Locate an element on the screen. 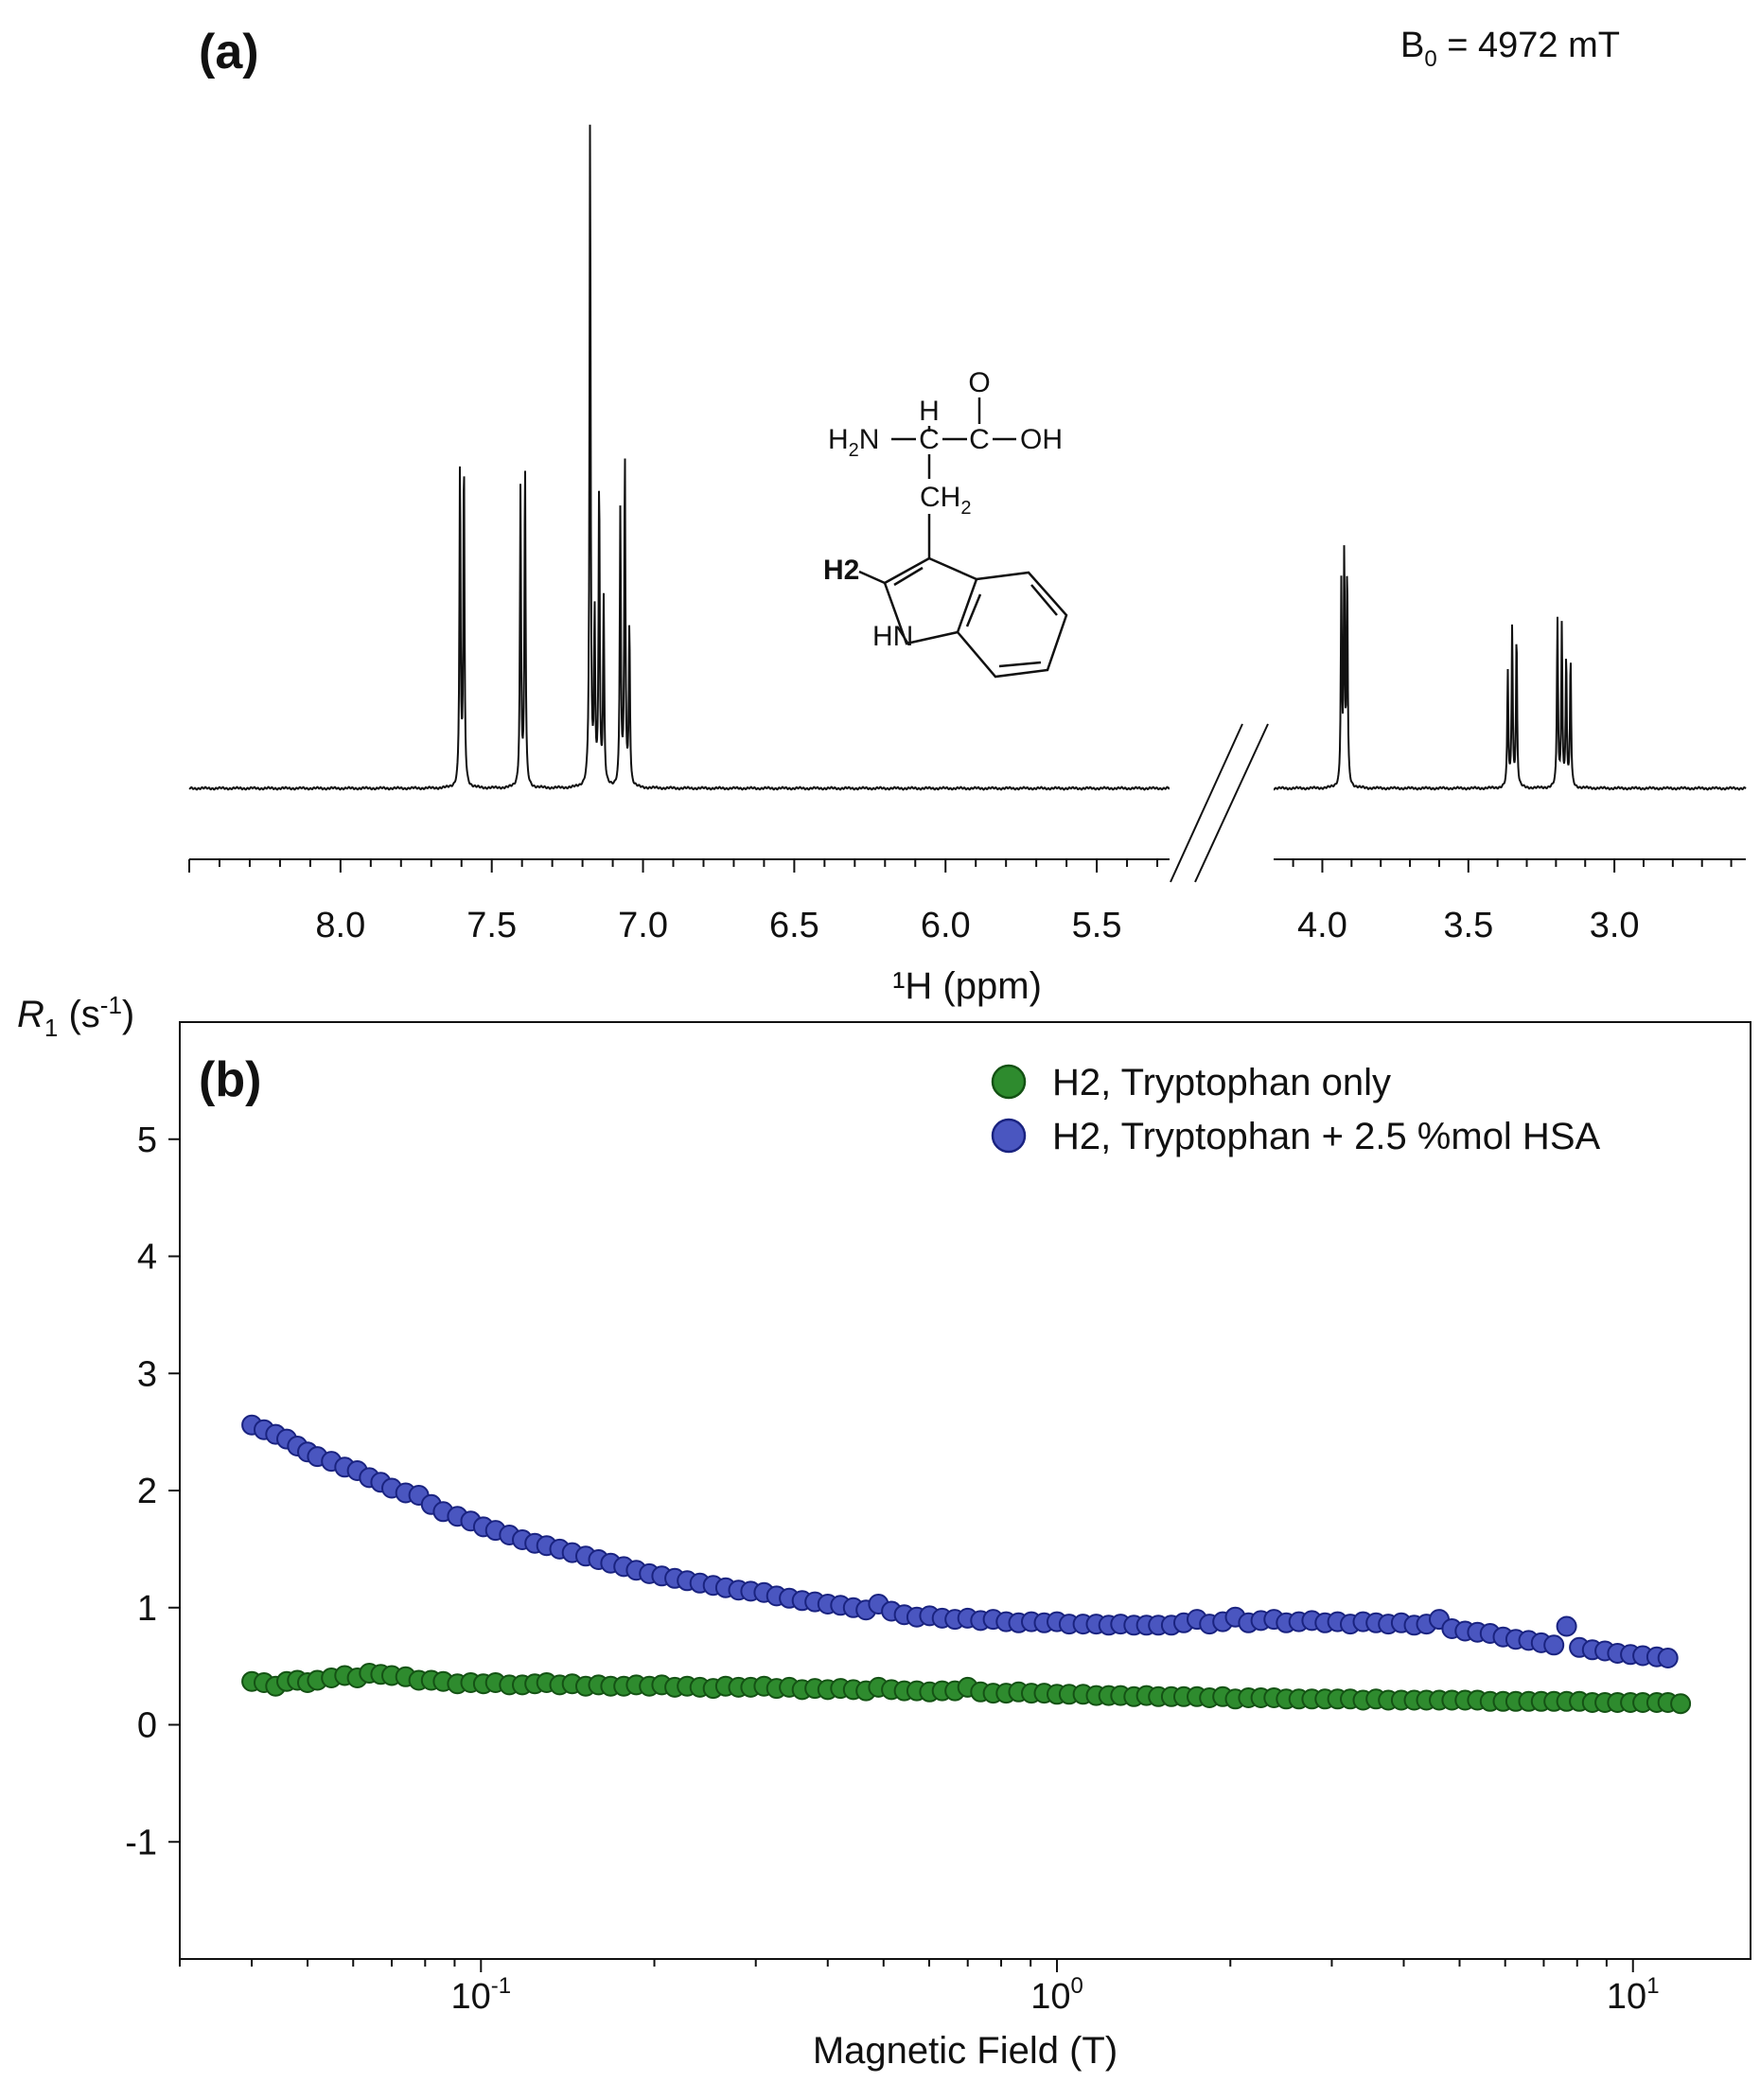 This screenshot has width=1760, height=2100. r1-tick-label: 2 is located at coordinates (147, 1491).